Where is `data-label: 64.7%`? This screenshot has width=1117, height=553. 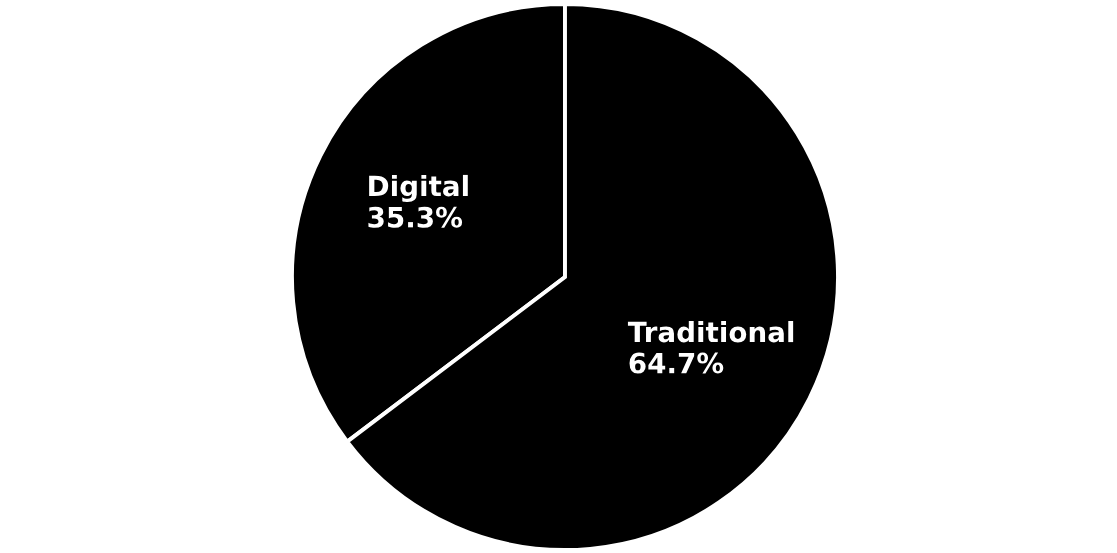
data-label: 64.7% is located at coordinates (676, 363).